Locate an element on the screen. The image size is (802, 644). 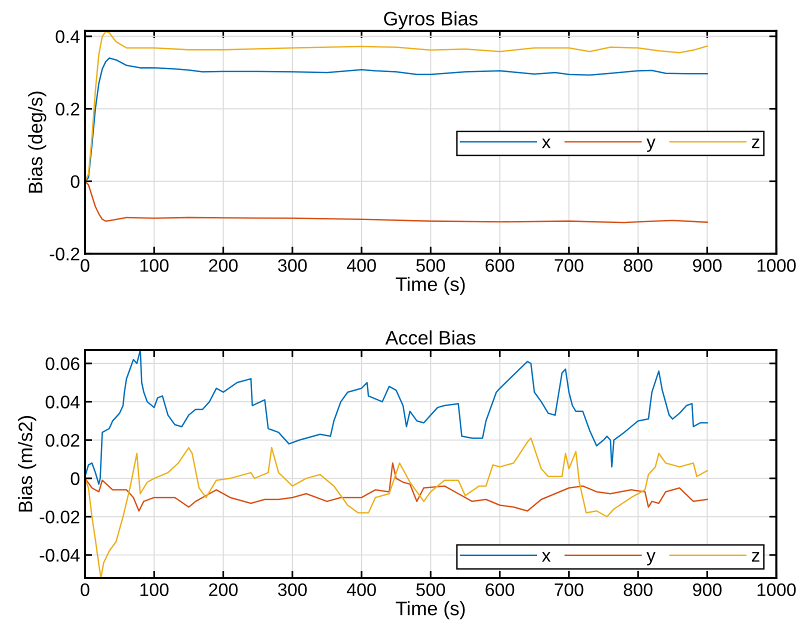
y-tick-label: -0.02 is located at coordinates (60, 517).